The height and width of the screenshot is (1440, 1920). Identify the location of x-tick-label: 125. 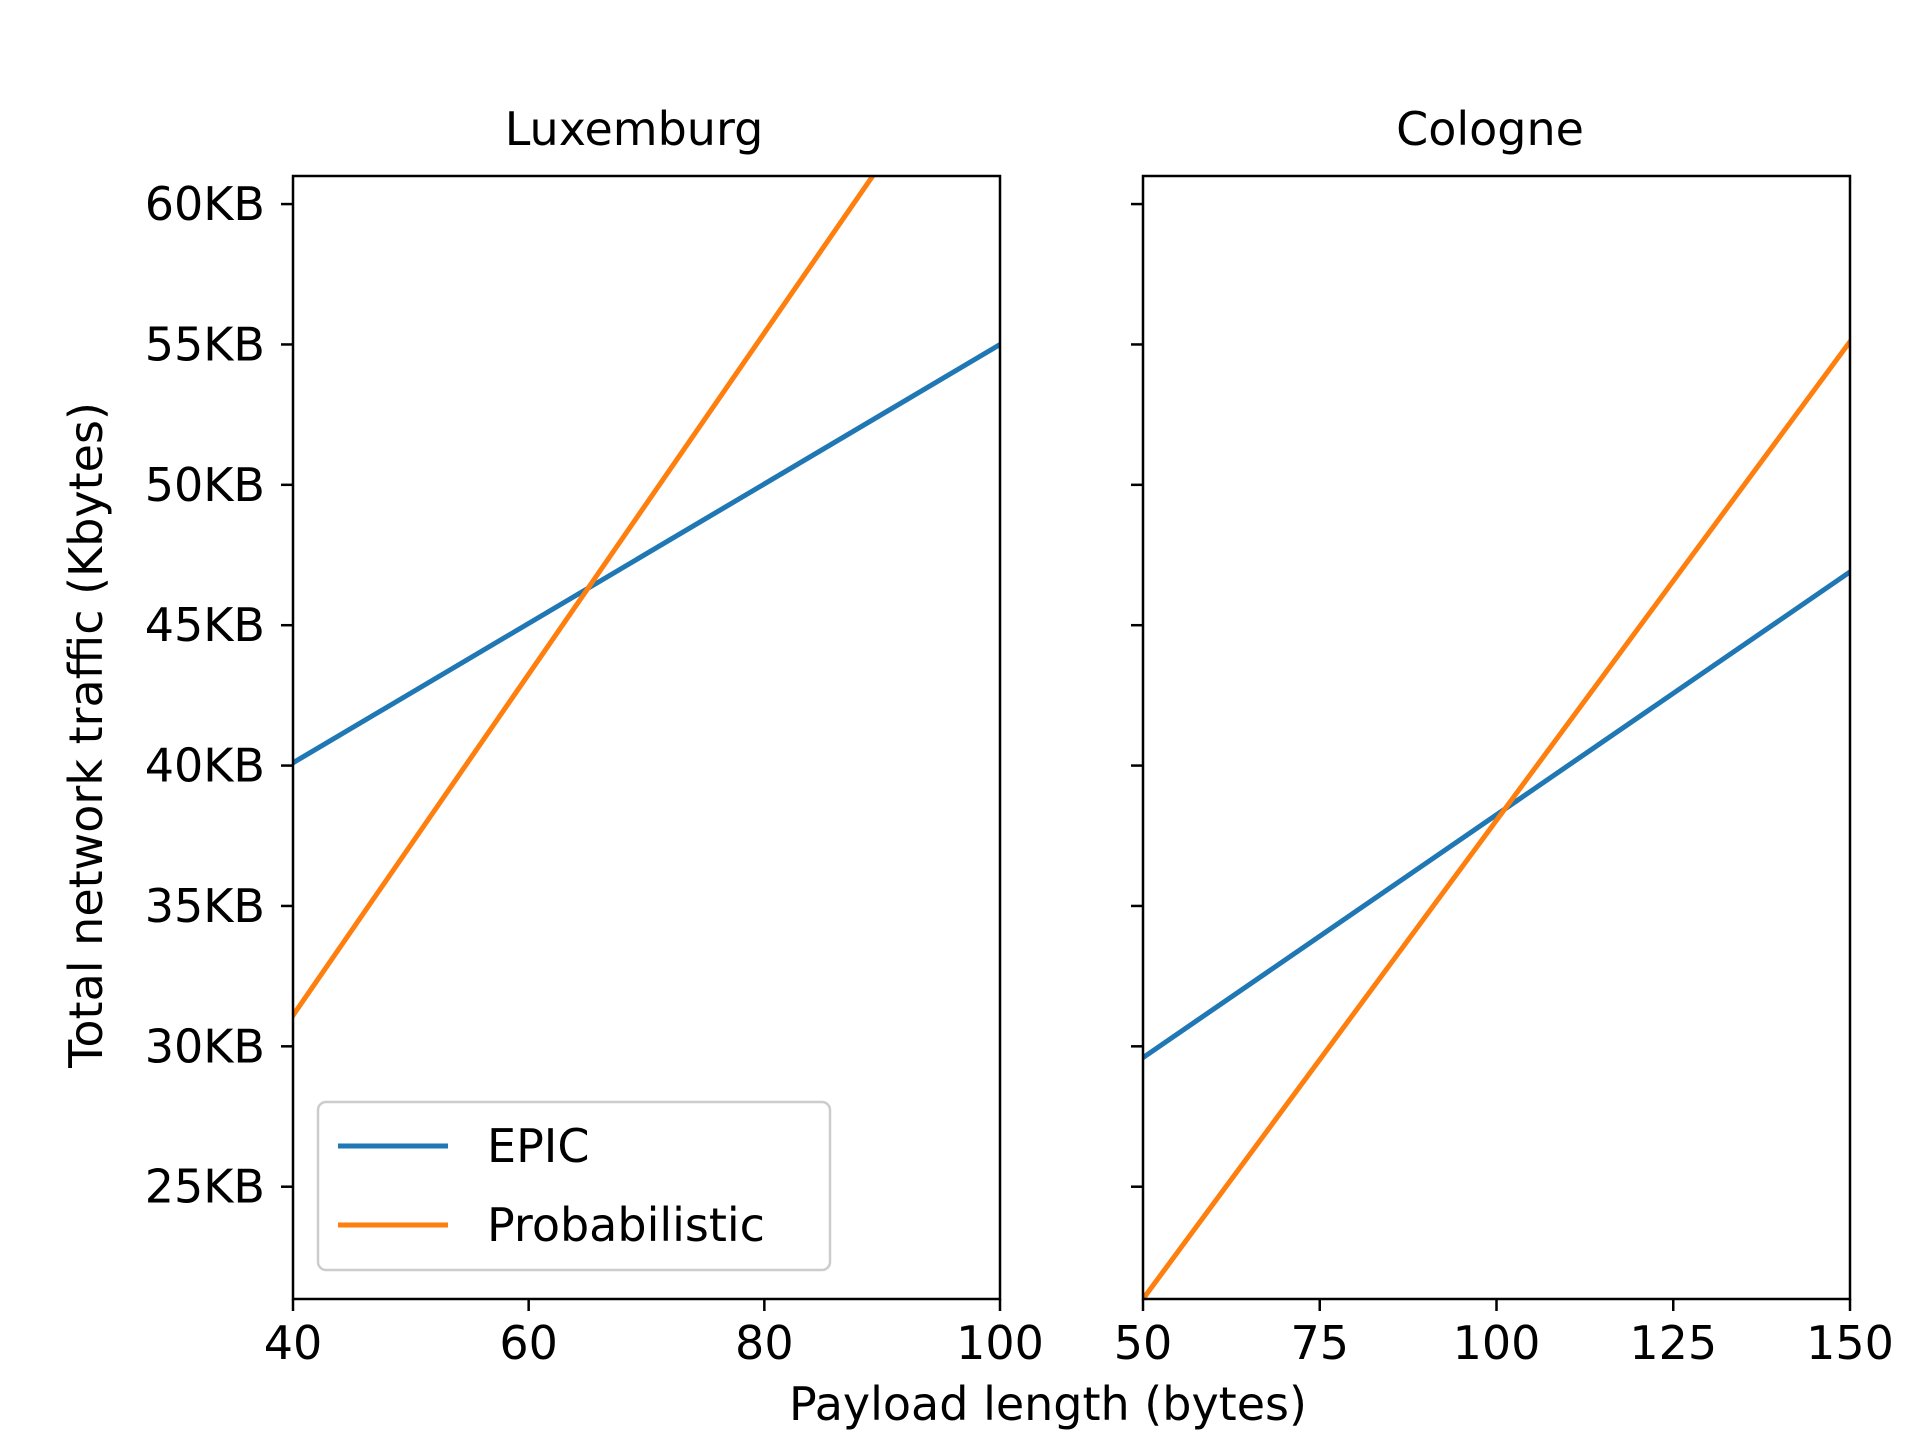
(1673, 1343).